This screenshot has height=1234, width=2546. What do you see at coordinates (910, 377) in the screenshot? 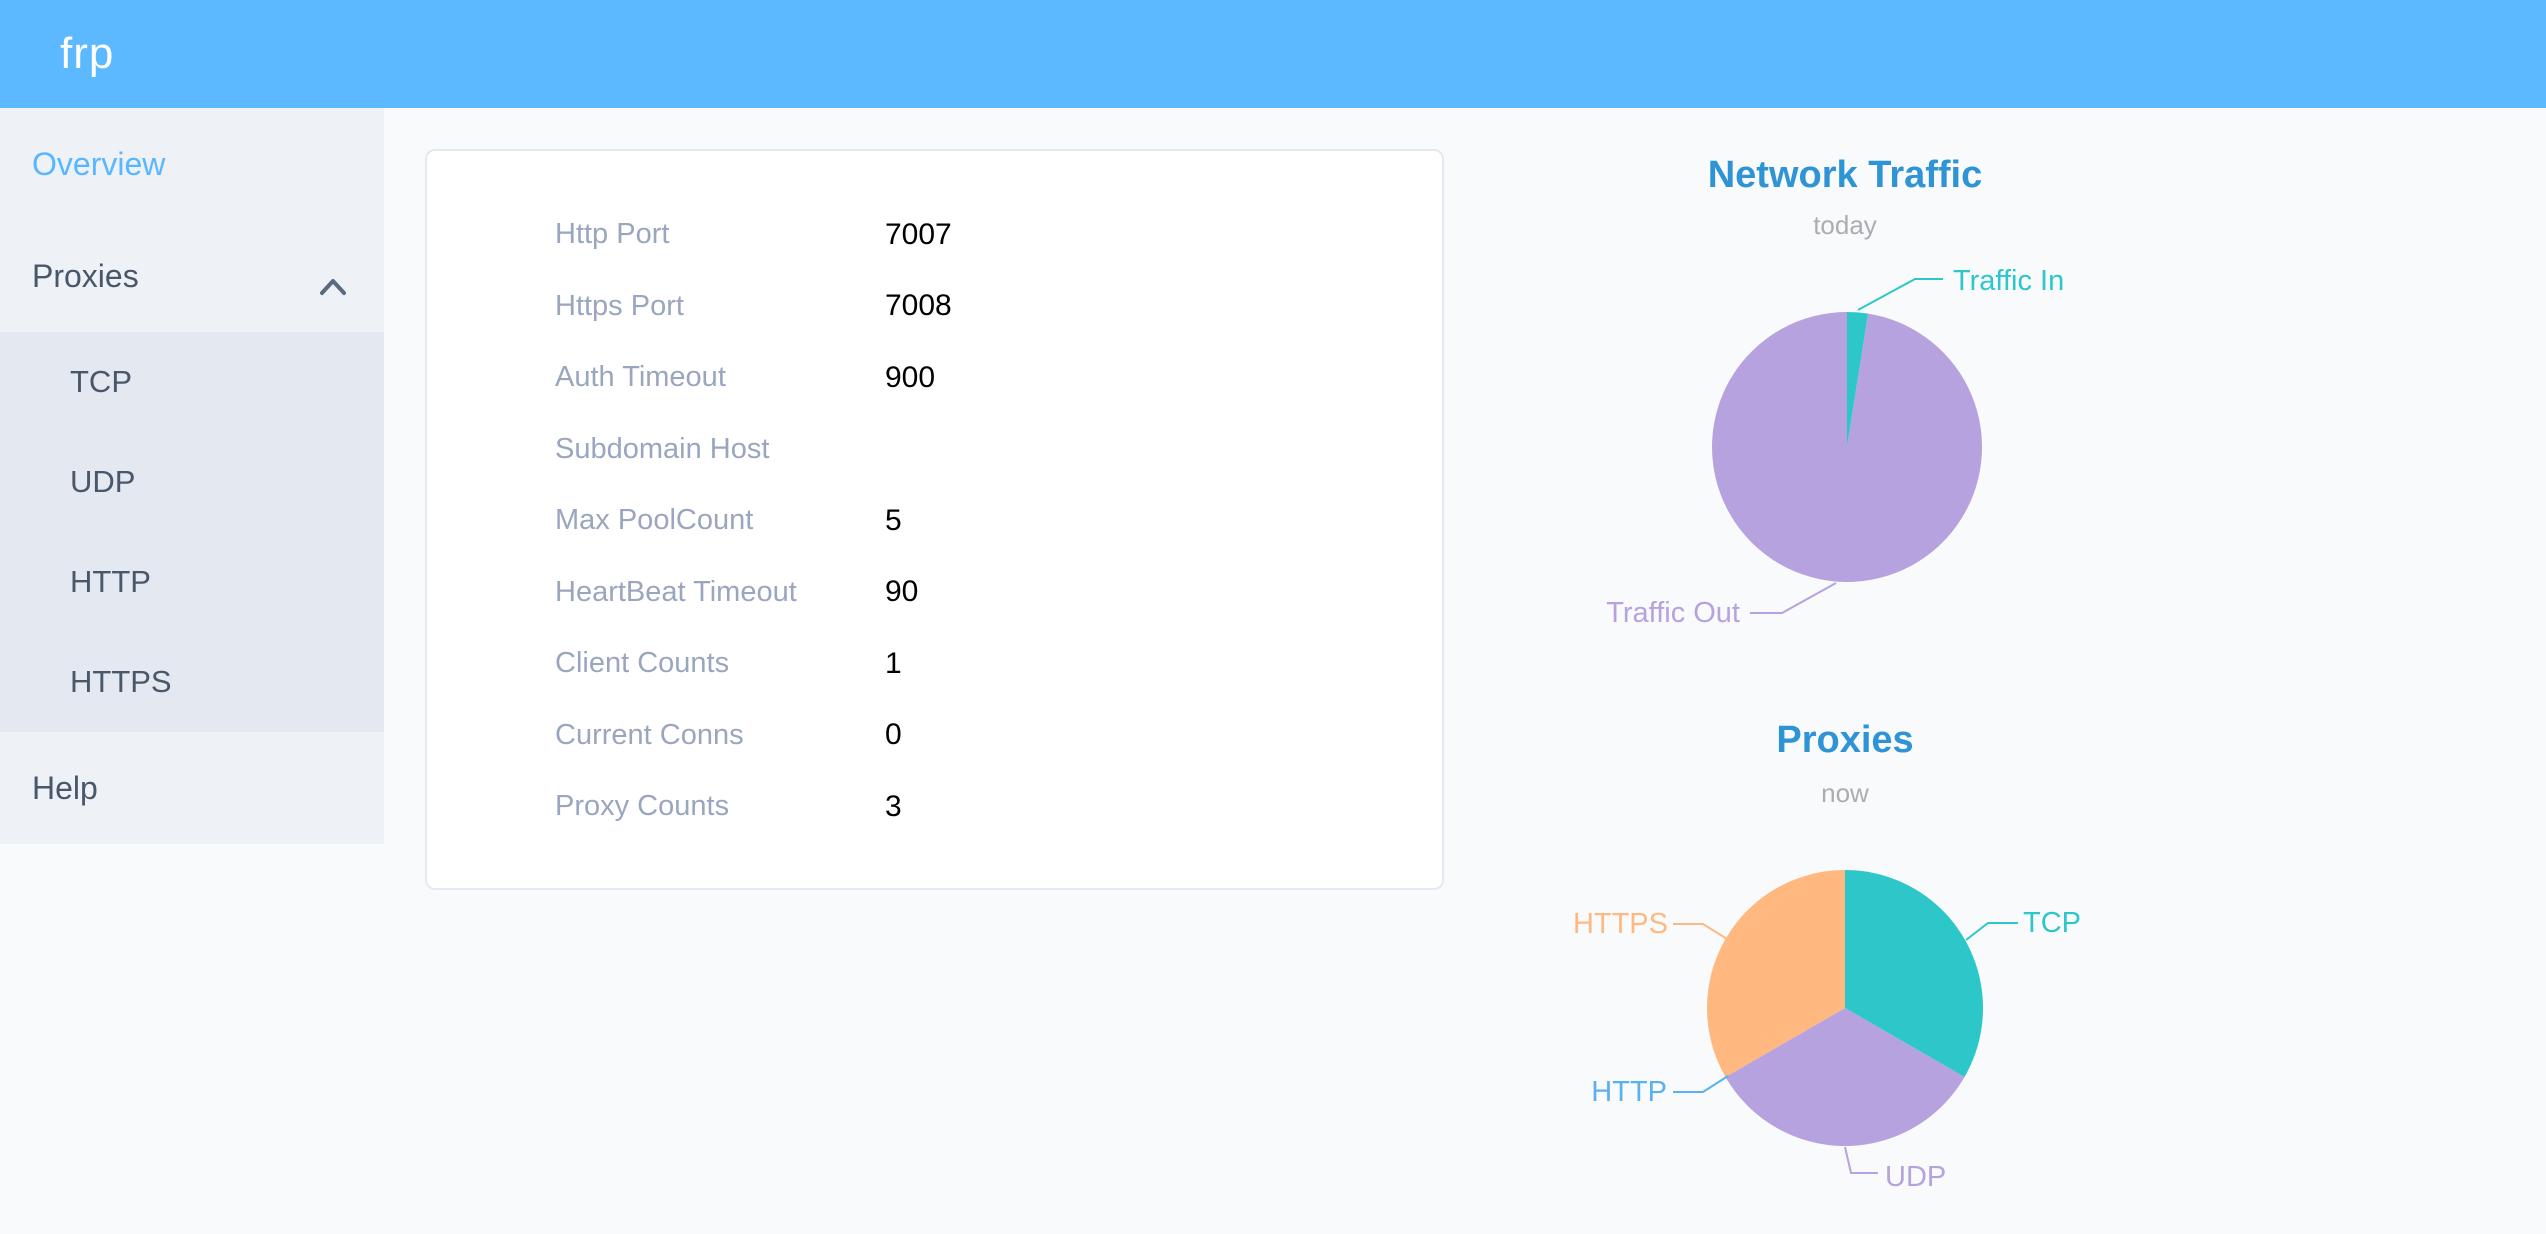
I see `config-value: 900` at bounding box center [910, 377].